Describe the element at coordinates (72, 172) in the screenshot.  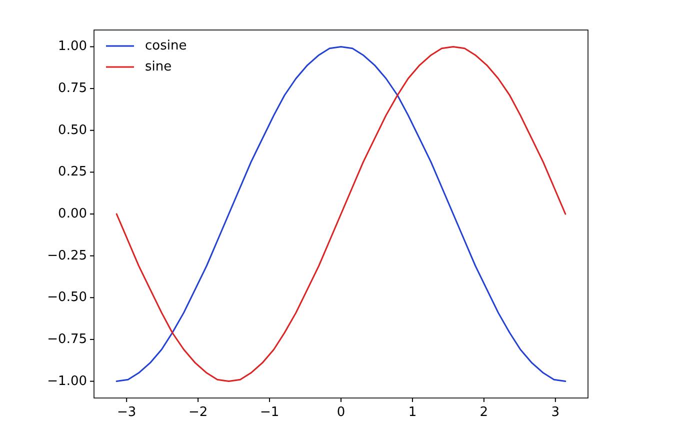
I see `y-tick-label: 0.25` at that location.